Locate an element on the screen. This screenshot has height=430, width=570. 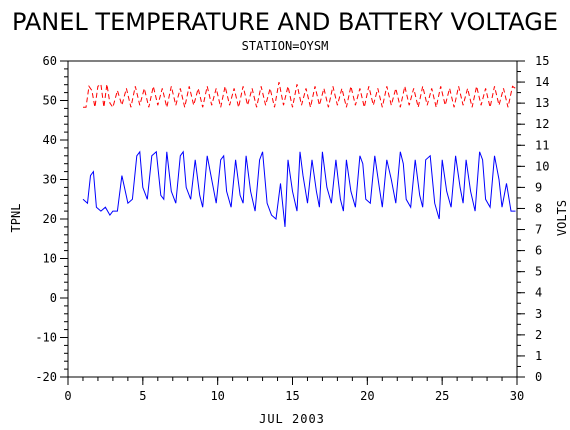
y-left-tick-label: 30 is located at coordinates (50, 180).